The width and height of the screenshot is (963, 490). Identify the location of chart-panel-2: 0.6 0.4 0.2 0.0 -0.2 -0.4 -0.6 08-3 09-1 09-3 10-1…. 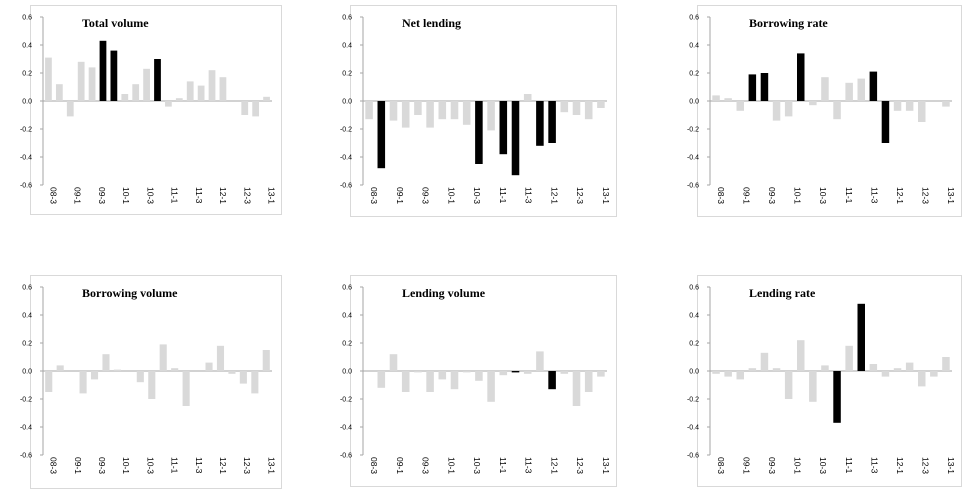
(478, 111).